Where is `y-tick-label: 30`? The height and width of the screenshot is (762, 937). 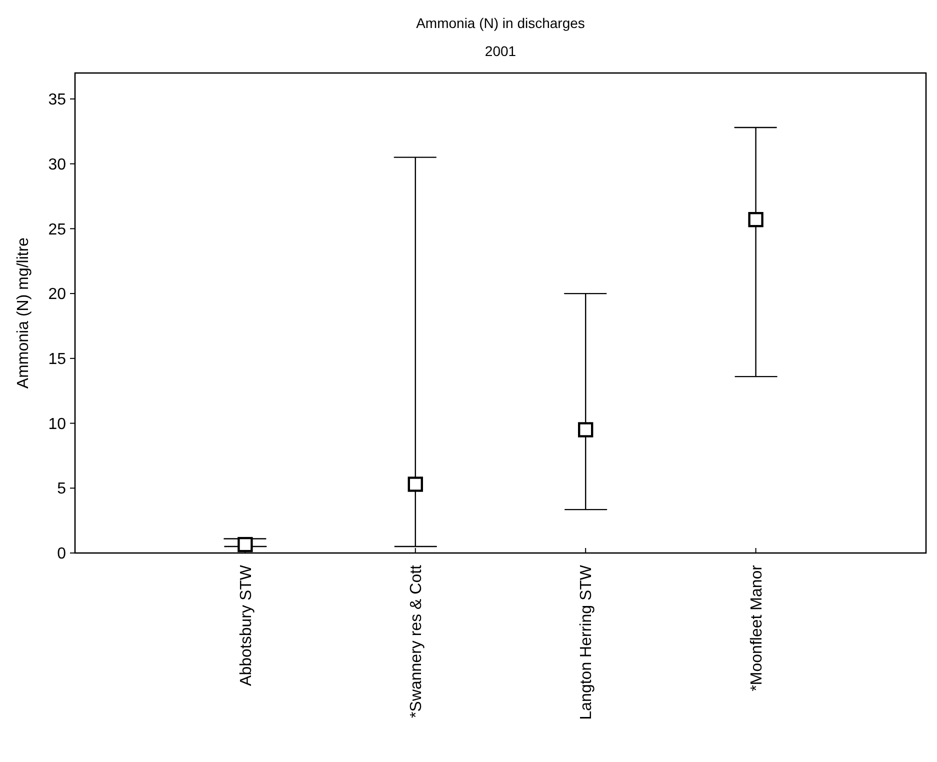
y-tick-label: 30 is located at coordinates (57, 165).